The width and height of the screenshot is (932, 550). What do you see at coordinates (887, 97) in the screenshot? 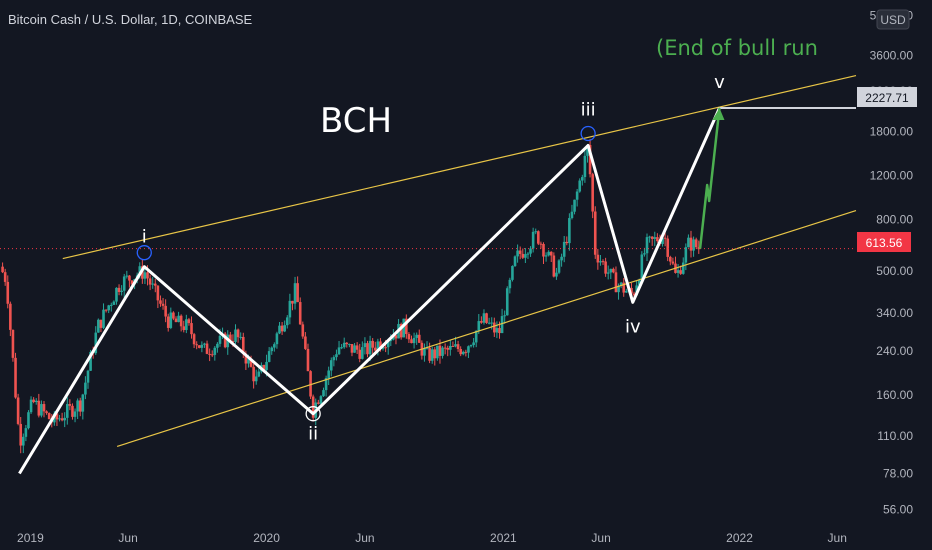
I see `target-price-tag` at bounding box center [887, 97].